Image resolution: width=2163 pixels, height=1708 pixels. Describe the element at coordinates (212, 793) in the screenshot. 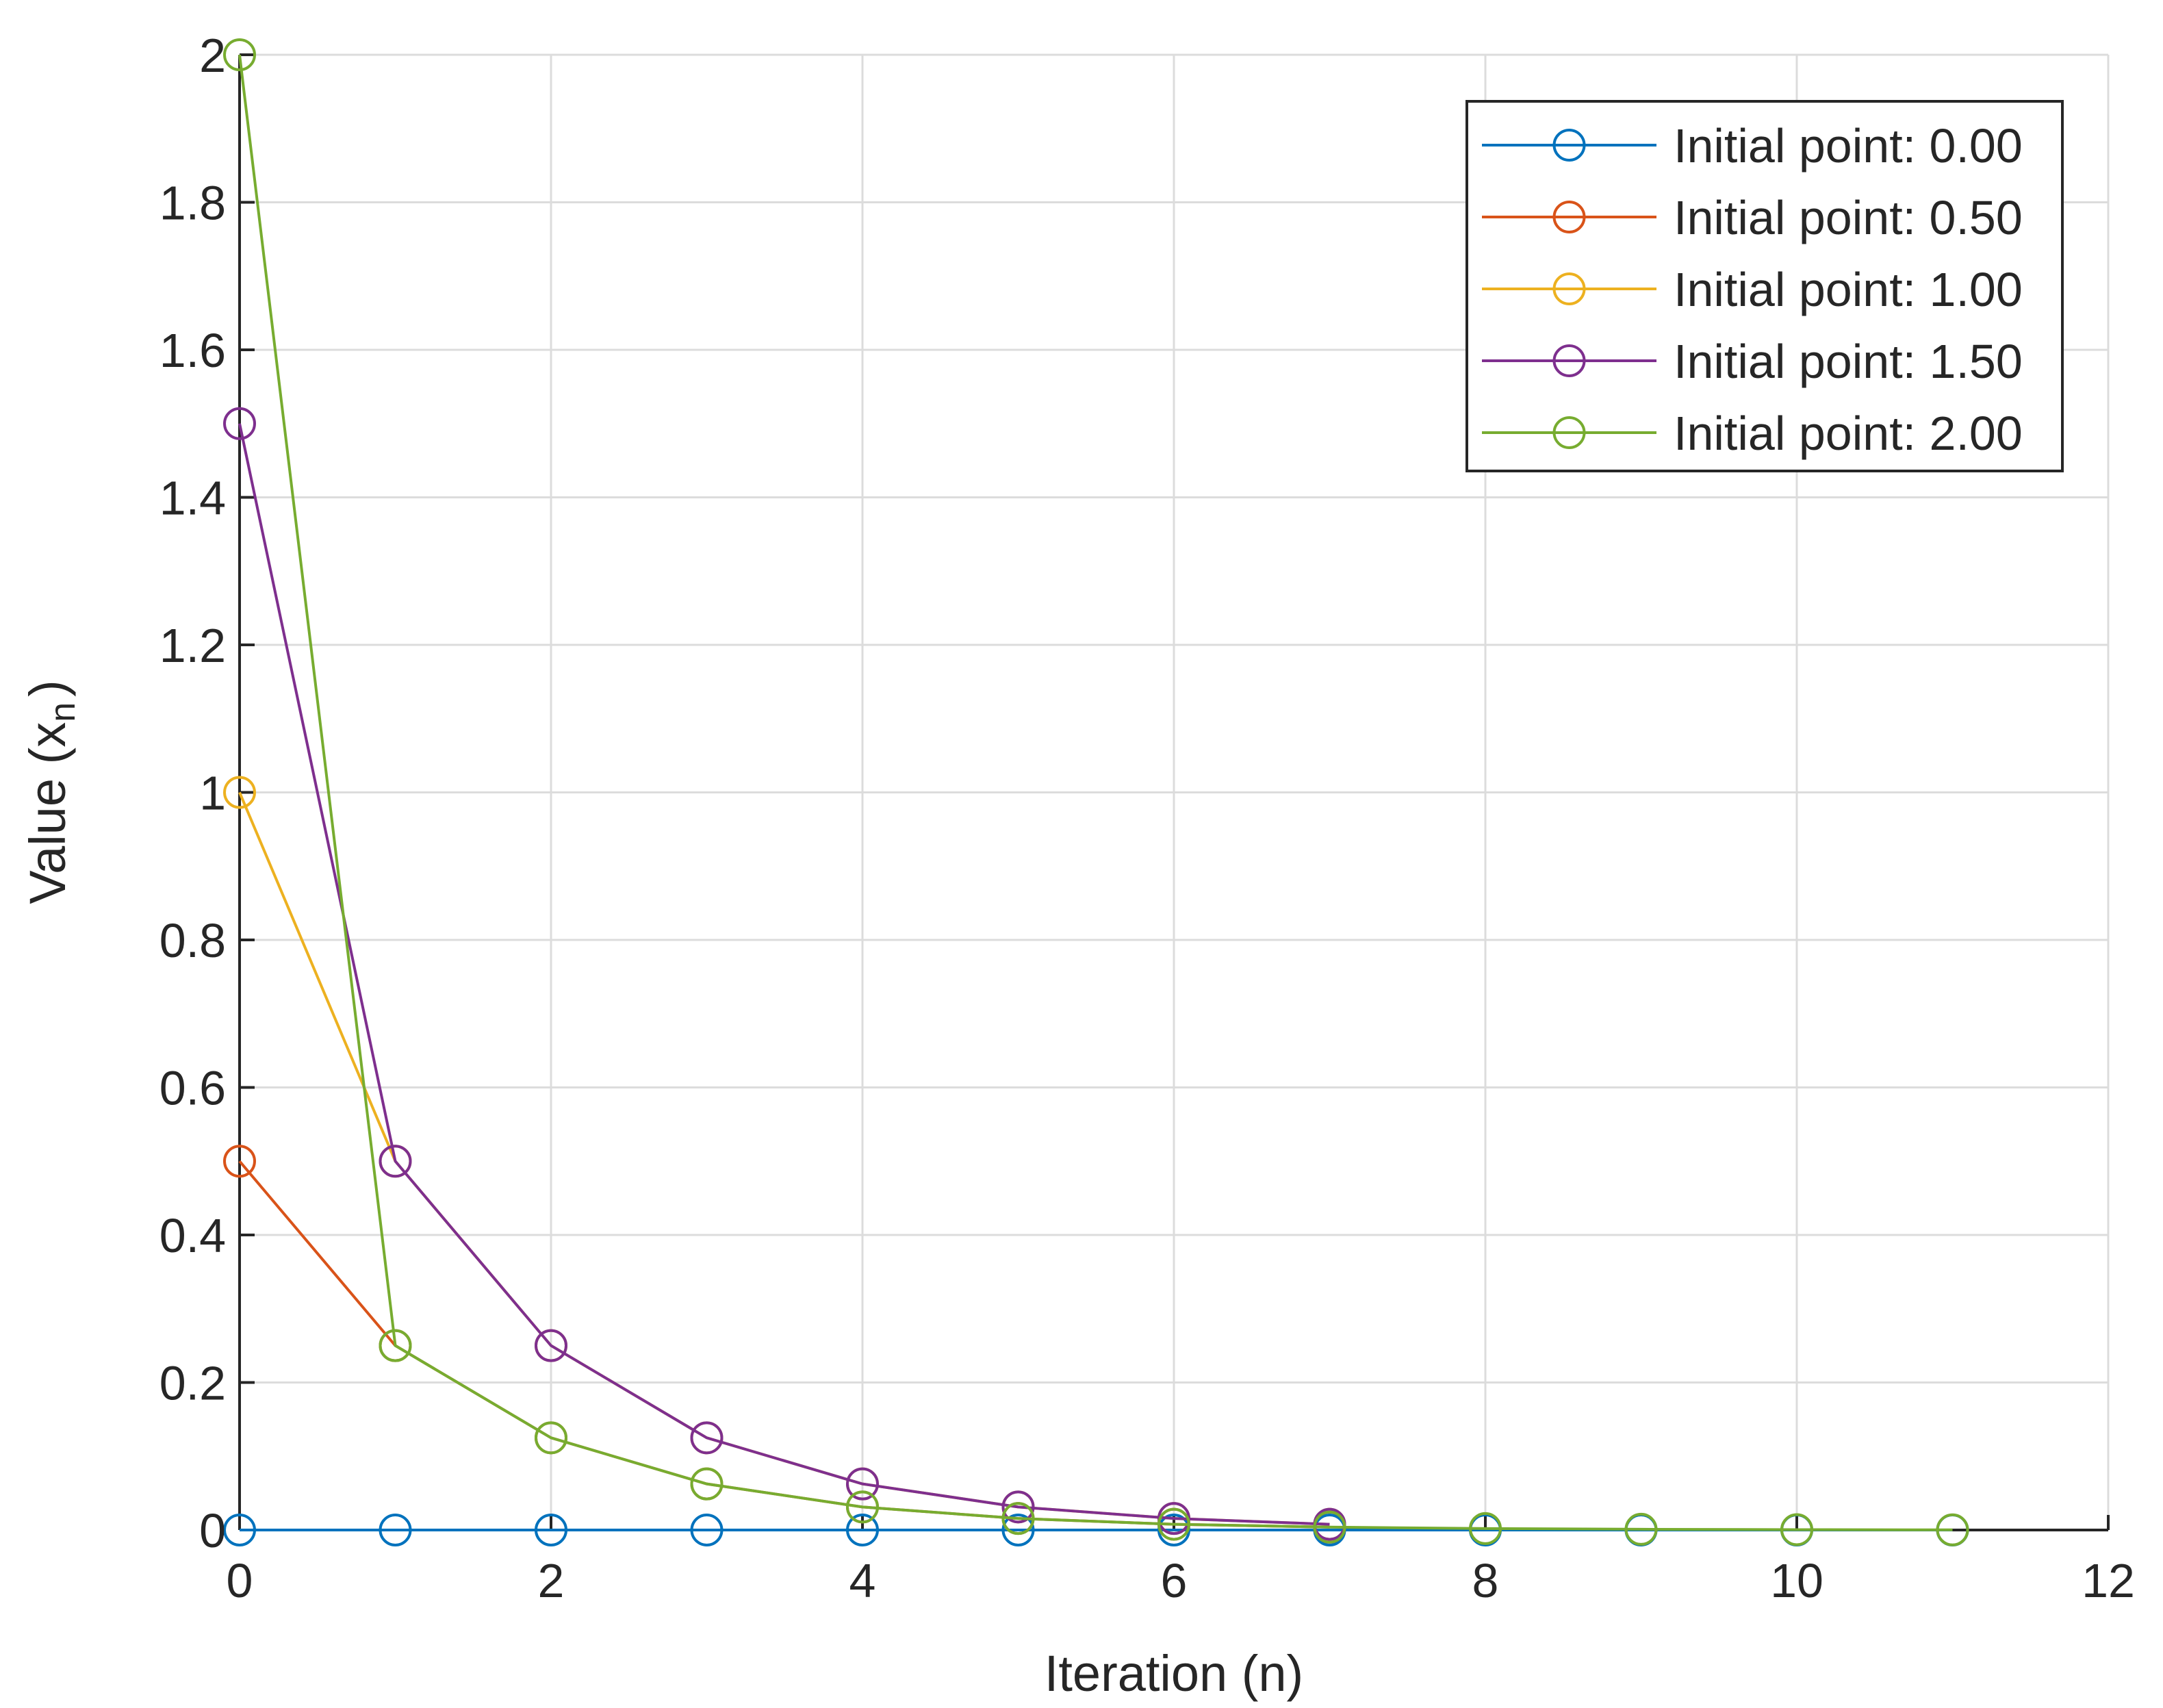

I see `y-tick-label: 1` at that location.